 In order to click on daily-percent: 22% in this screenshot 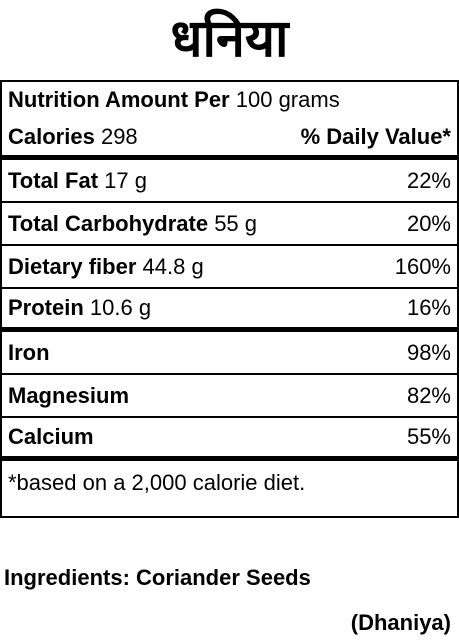, I will do `click(428, 180)`.